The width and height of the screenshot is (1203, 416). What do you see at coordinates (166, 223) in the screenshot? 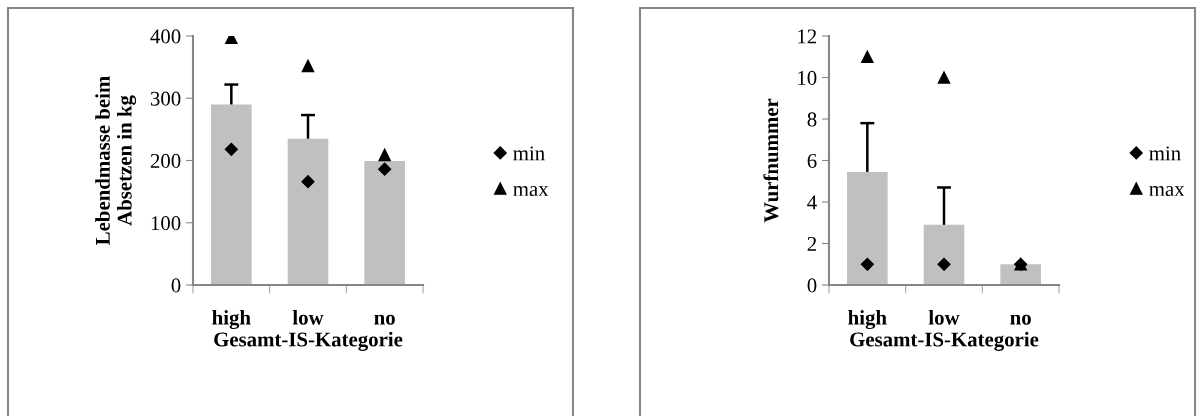
I see `y-tick-label: 100` at bounding box center [166, 223].